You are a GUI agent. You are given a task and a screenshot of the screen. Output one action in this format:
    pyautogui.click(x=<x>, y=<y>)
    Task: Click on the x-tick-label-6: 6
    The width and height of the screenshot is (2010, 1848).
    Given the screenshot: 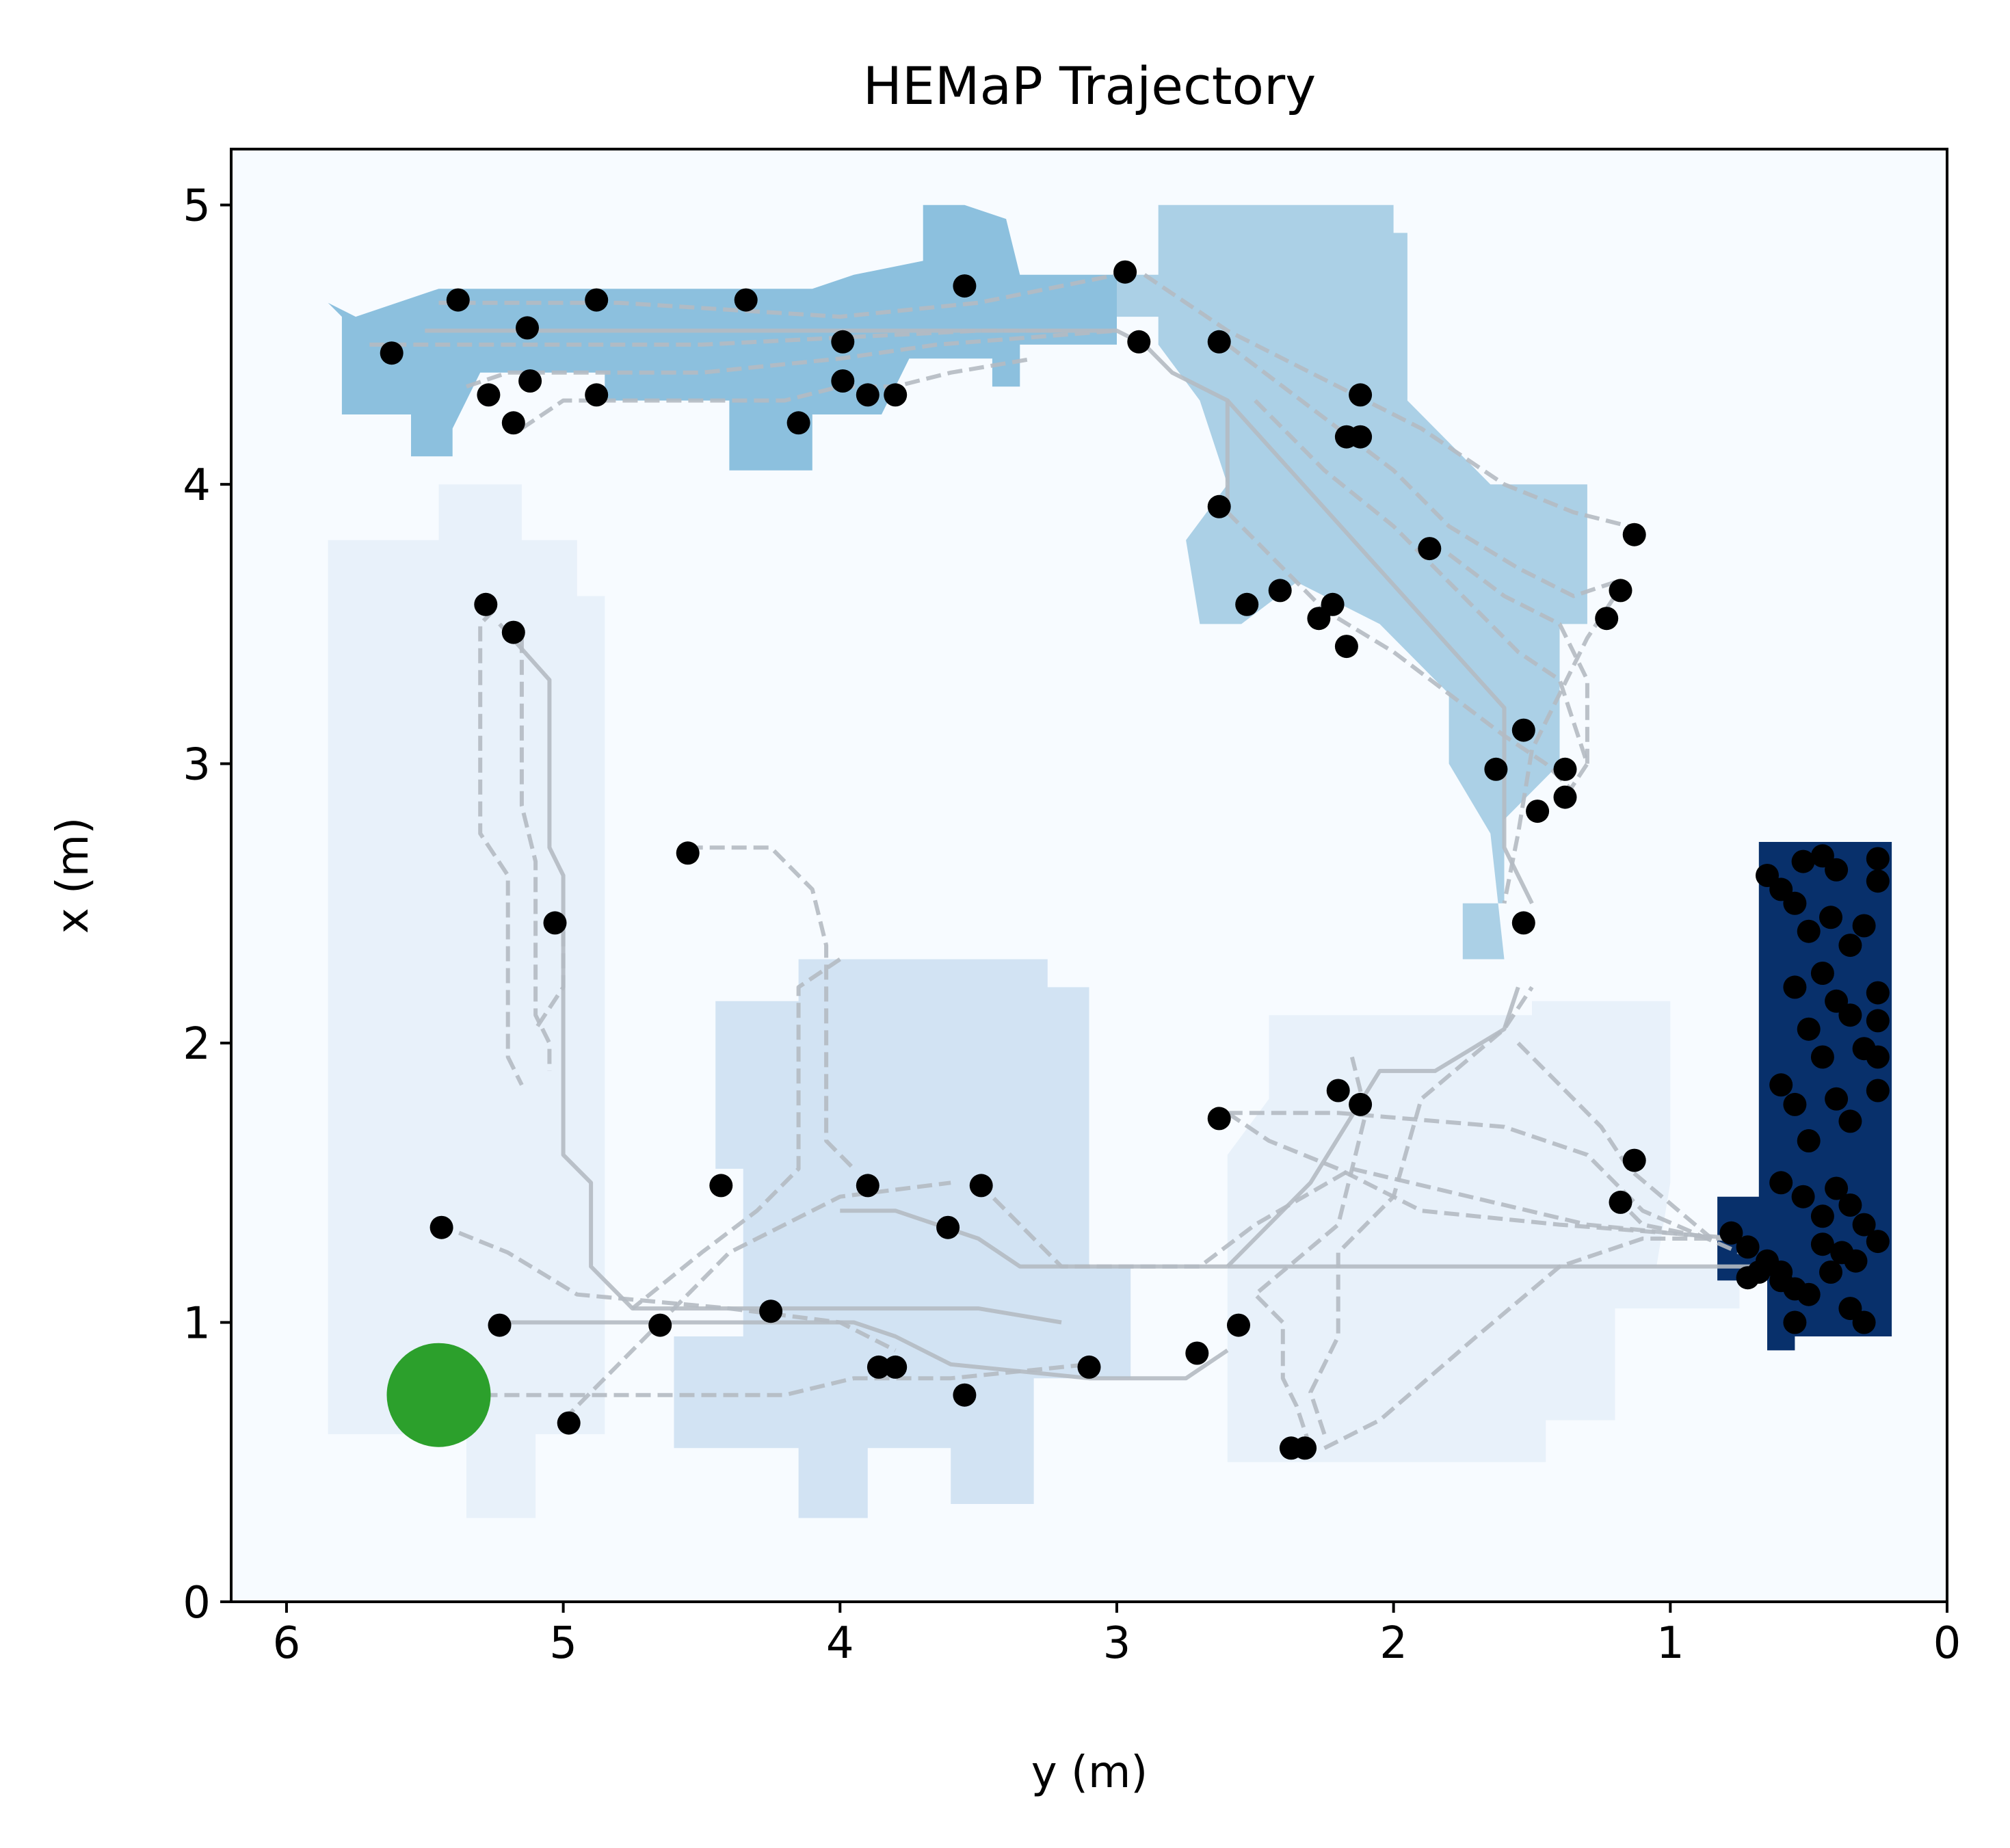 What is the action you would take?
    pyautogui.click(x=287, y=1643)
    